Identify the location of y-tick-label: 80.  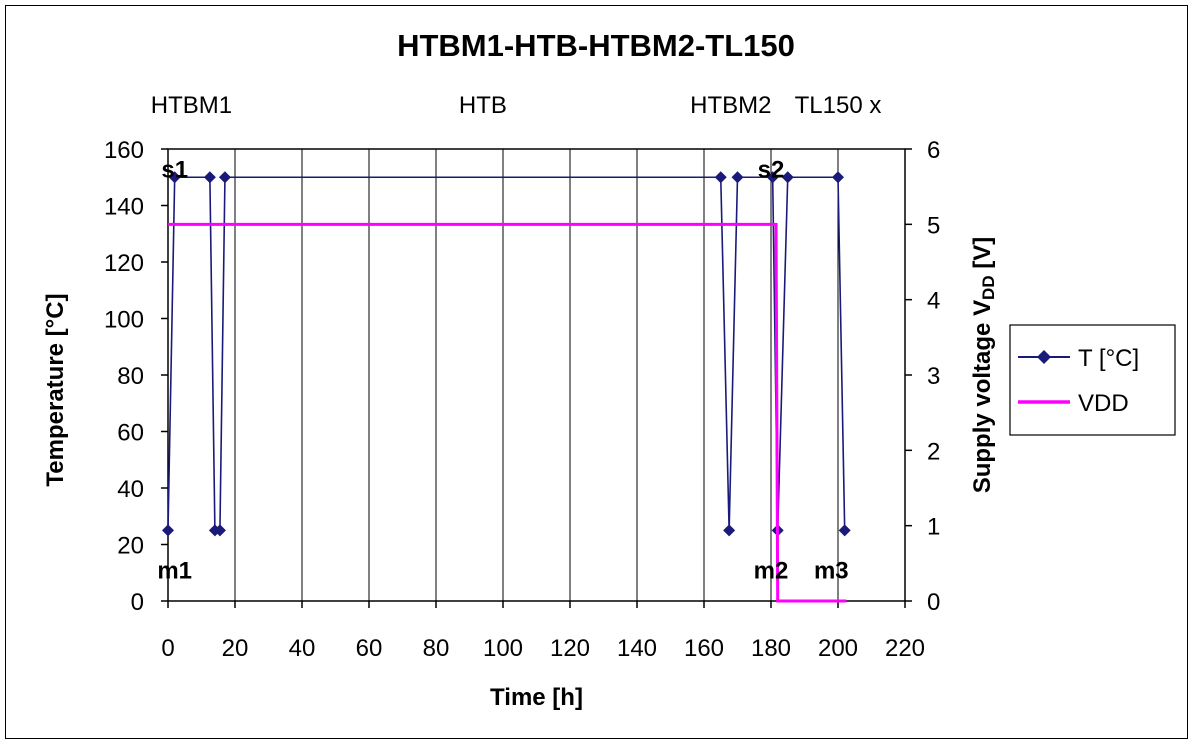
(130, 376).